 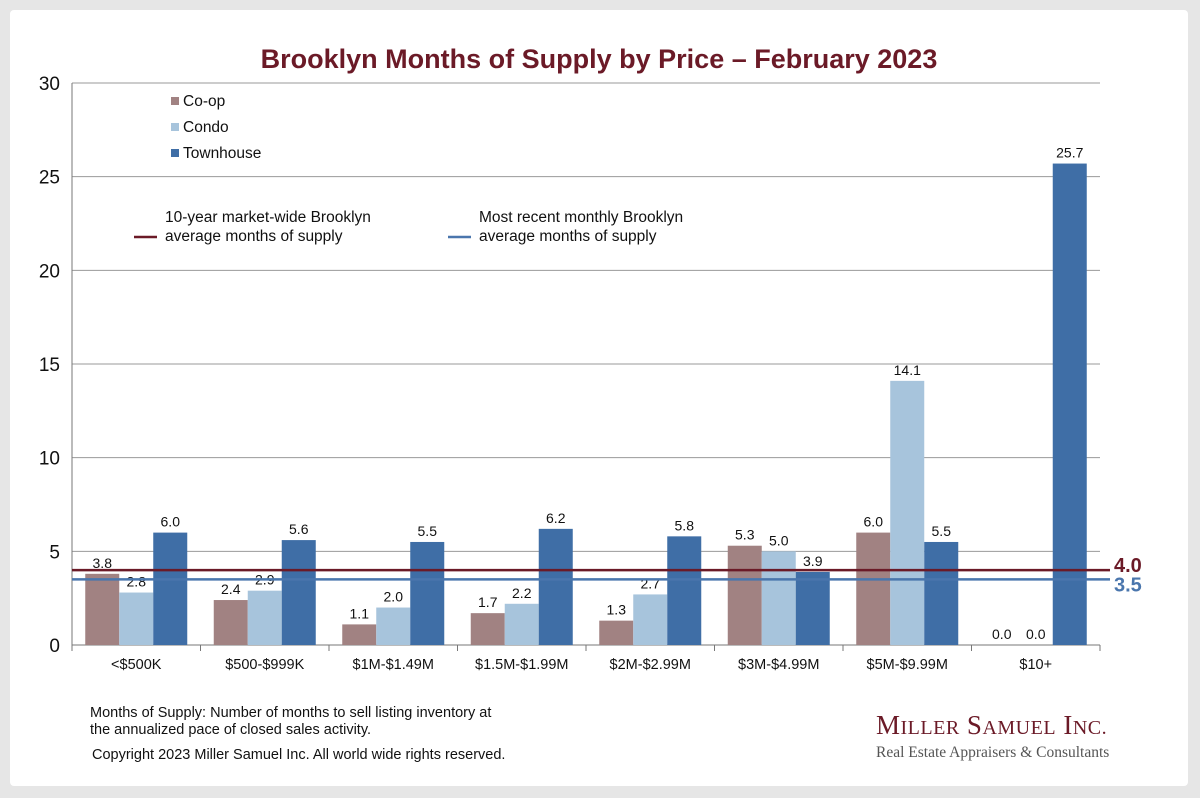 I want to click on y-tick-label: 10, so click(x=49, y=459).